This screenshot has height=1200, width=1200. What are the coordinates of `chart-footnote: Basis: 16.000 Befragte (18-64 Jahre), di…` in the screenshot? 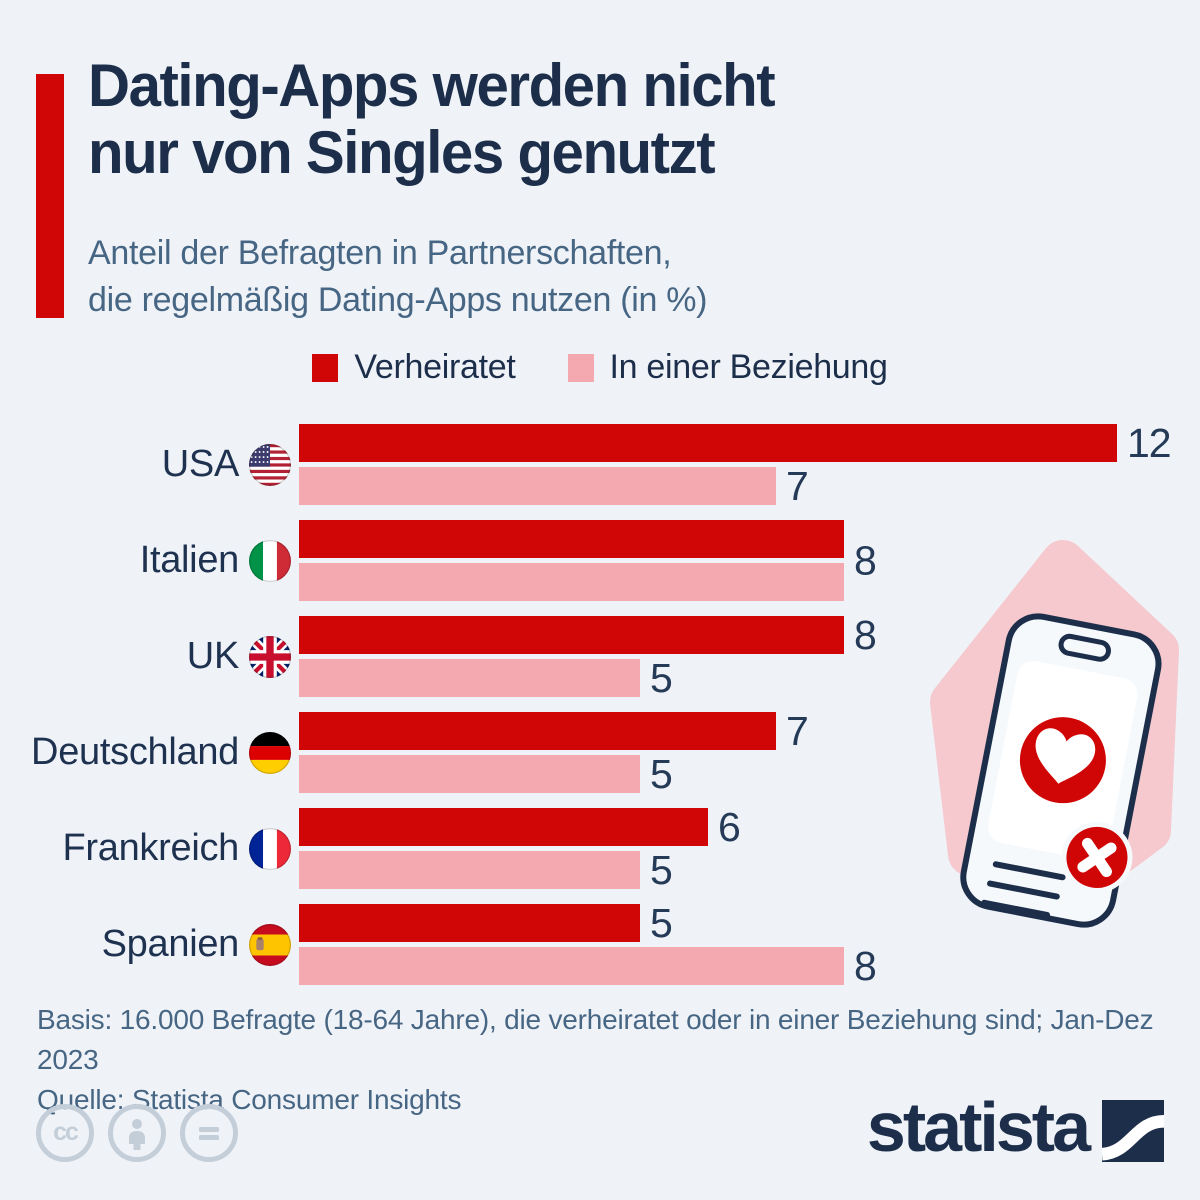 It's located at (607, 1060).